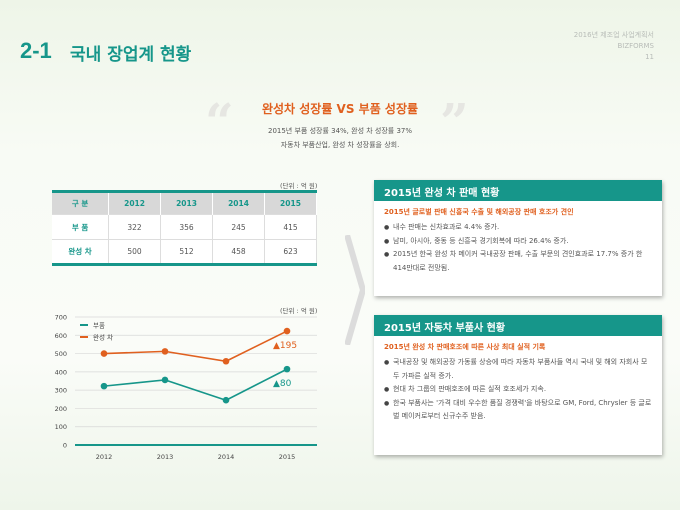 The image size is (680, 510). I want to click on column-header: 2014, so click(238, 203).